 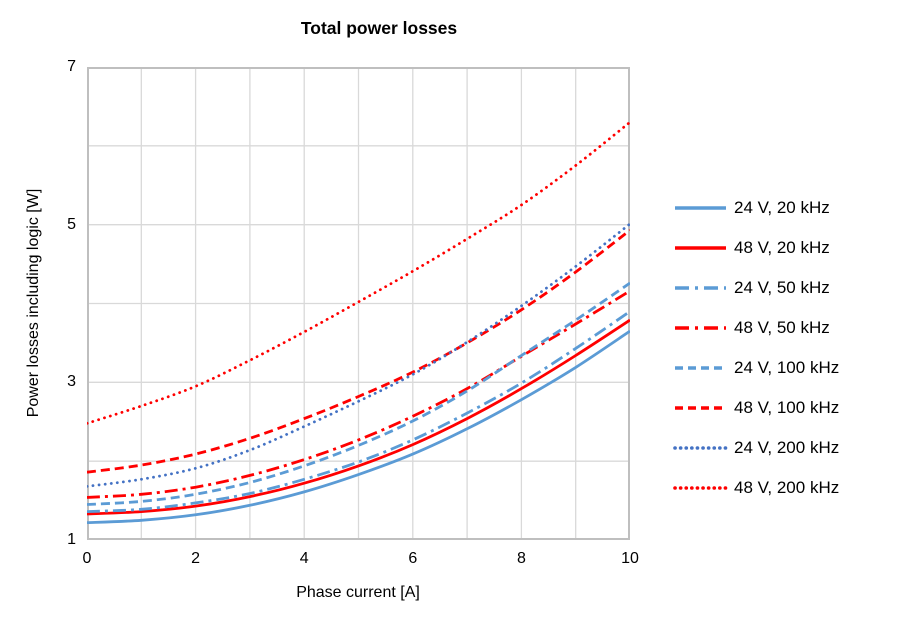 I want to click on legend-item: 24 V, 50 kHz, so click(x=756, y=288).